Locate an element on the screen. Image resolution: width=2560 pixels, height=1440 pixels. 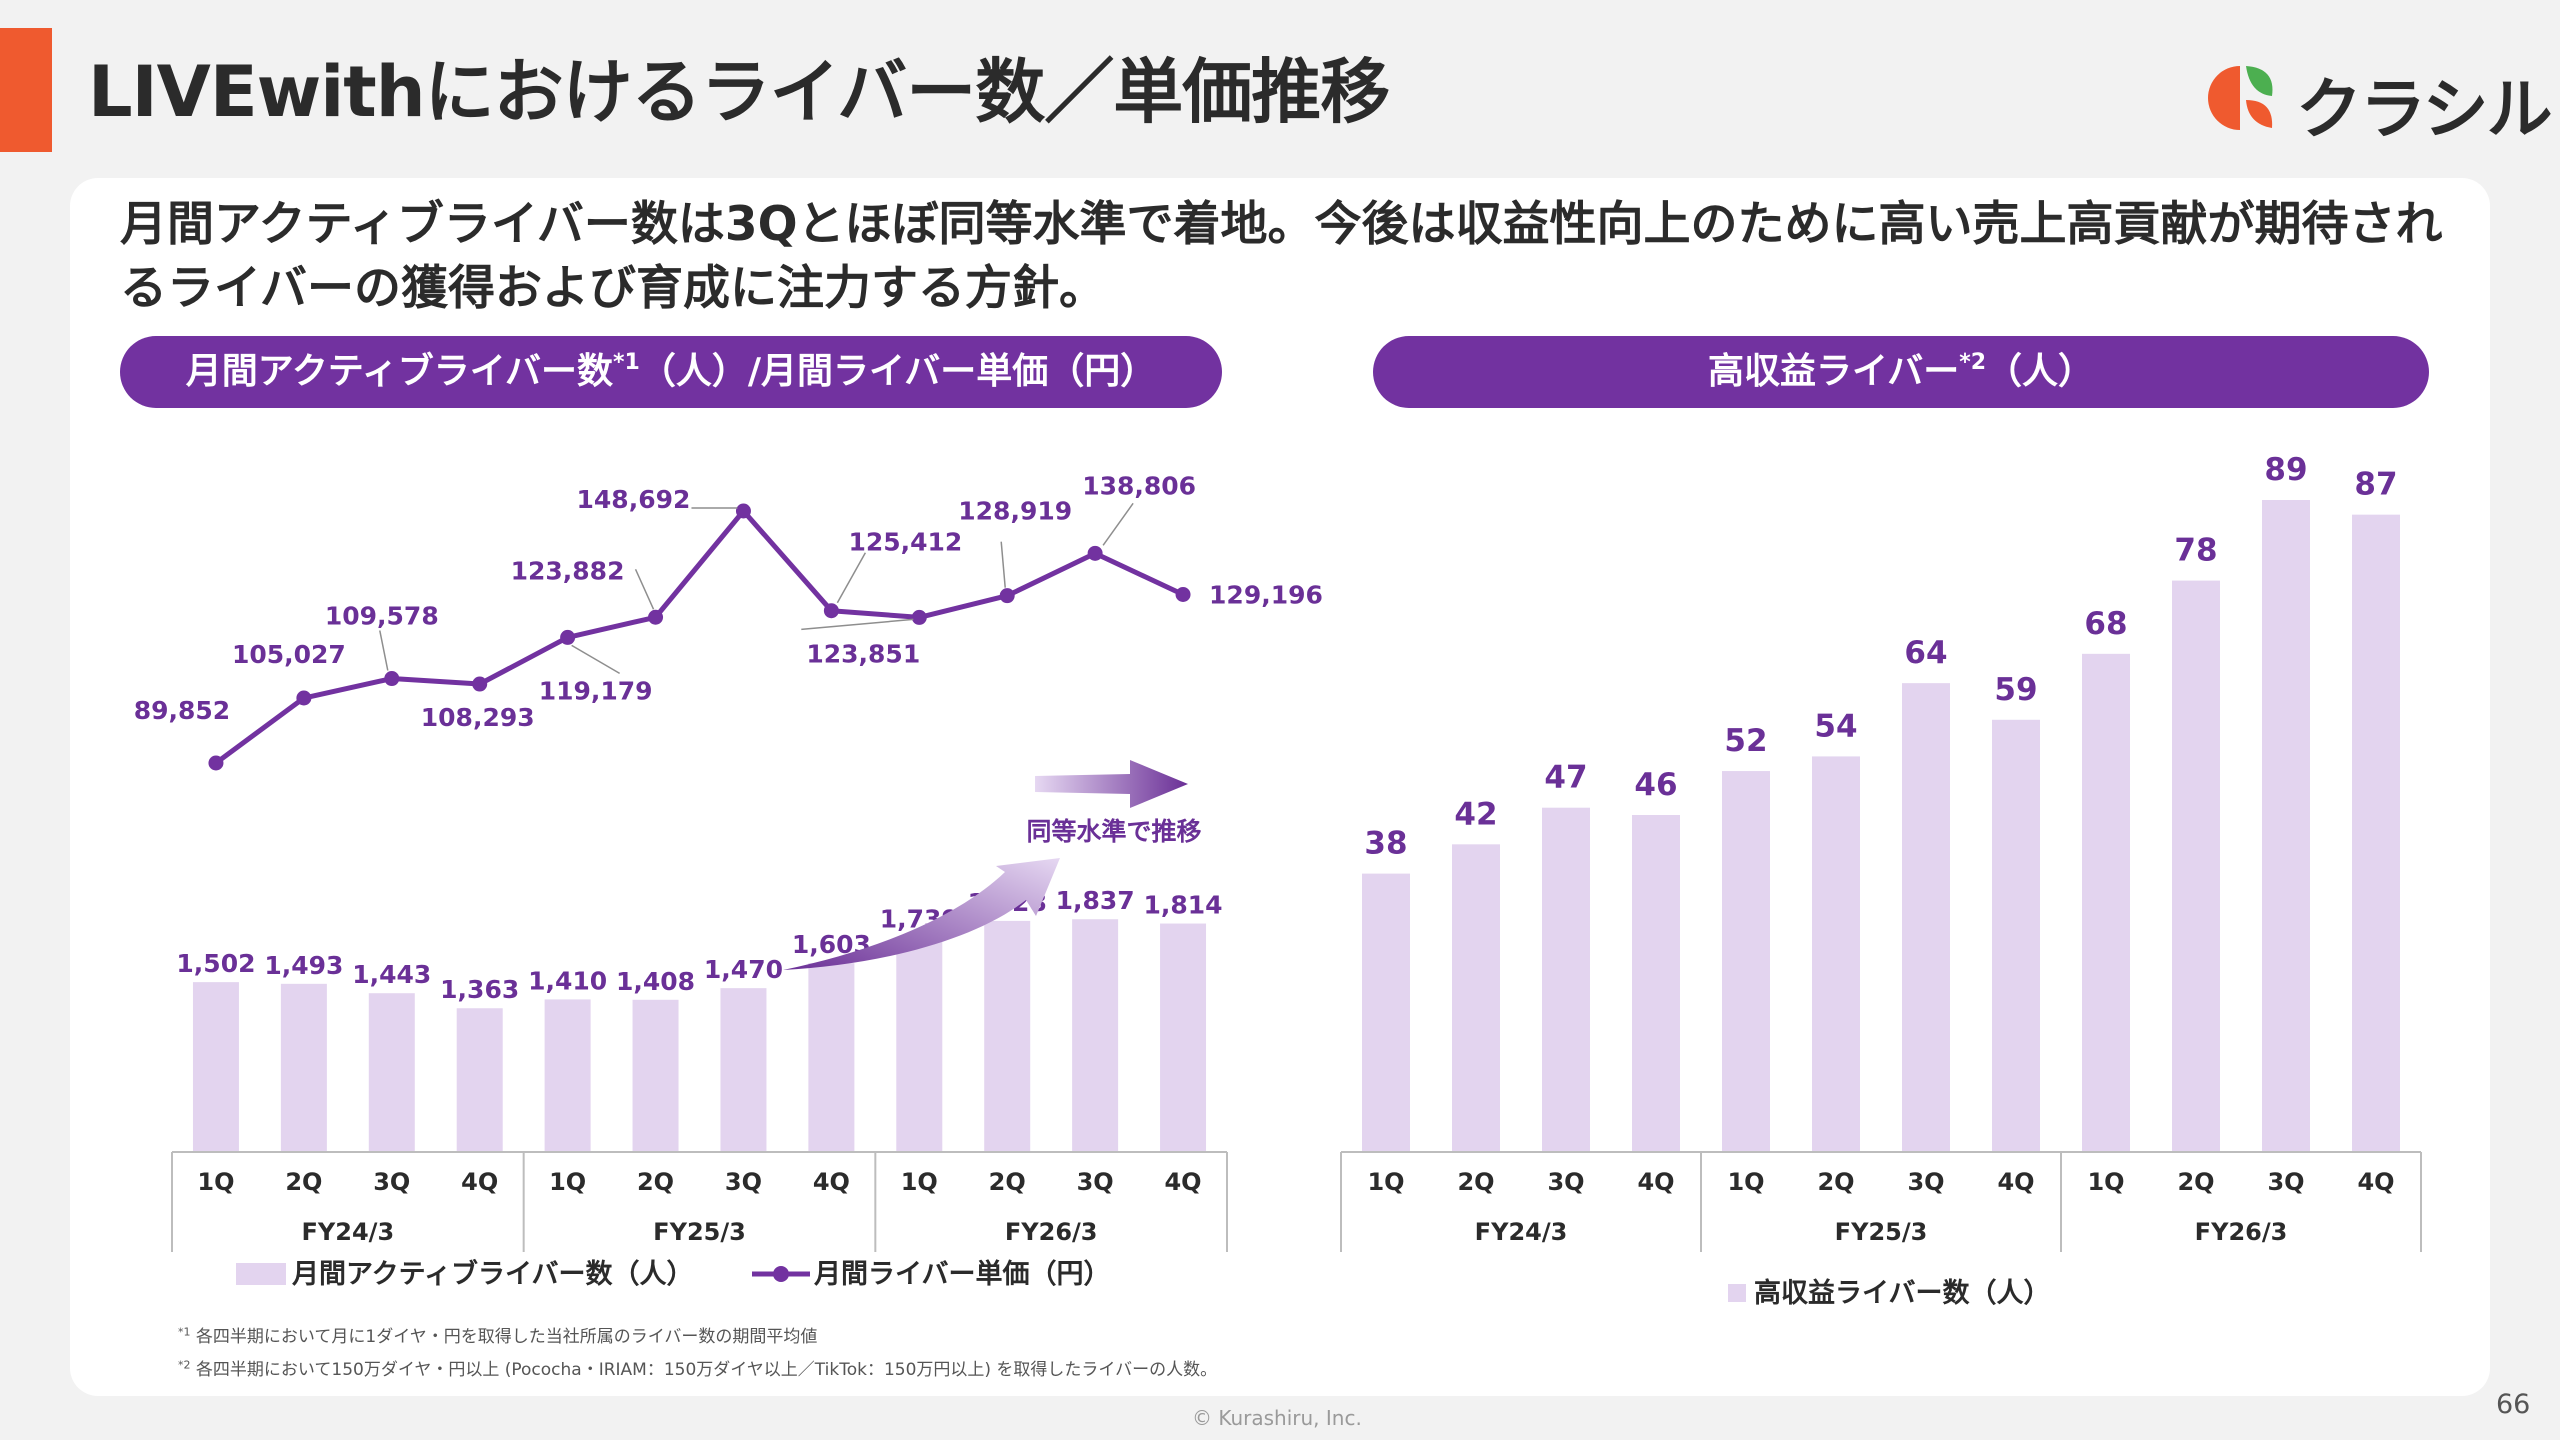
right-legend: 高収益ライバー数（人） is located at coordinates (1889, 1293).